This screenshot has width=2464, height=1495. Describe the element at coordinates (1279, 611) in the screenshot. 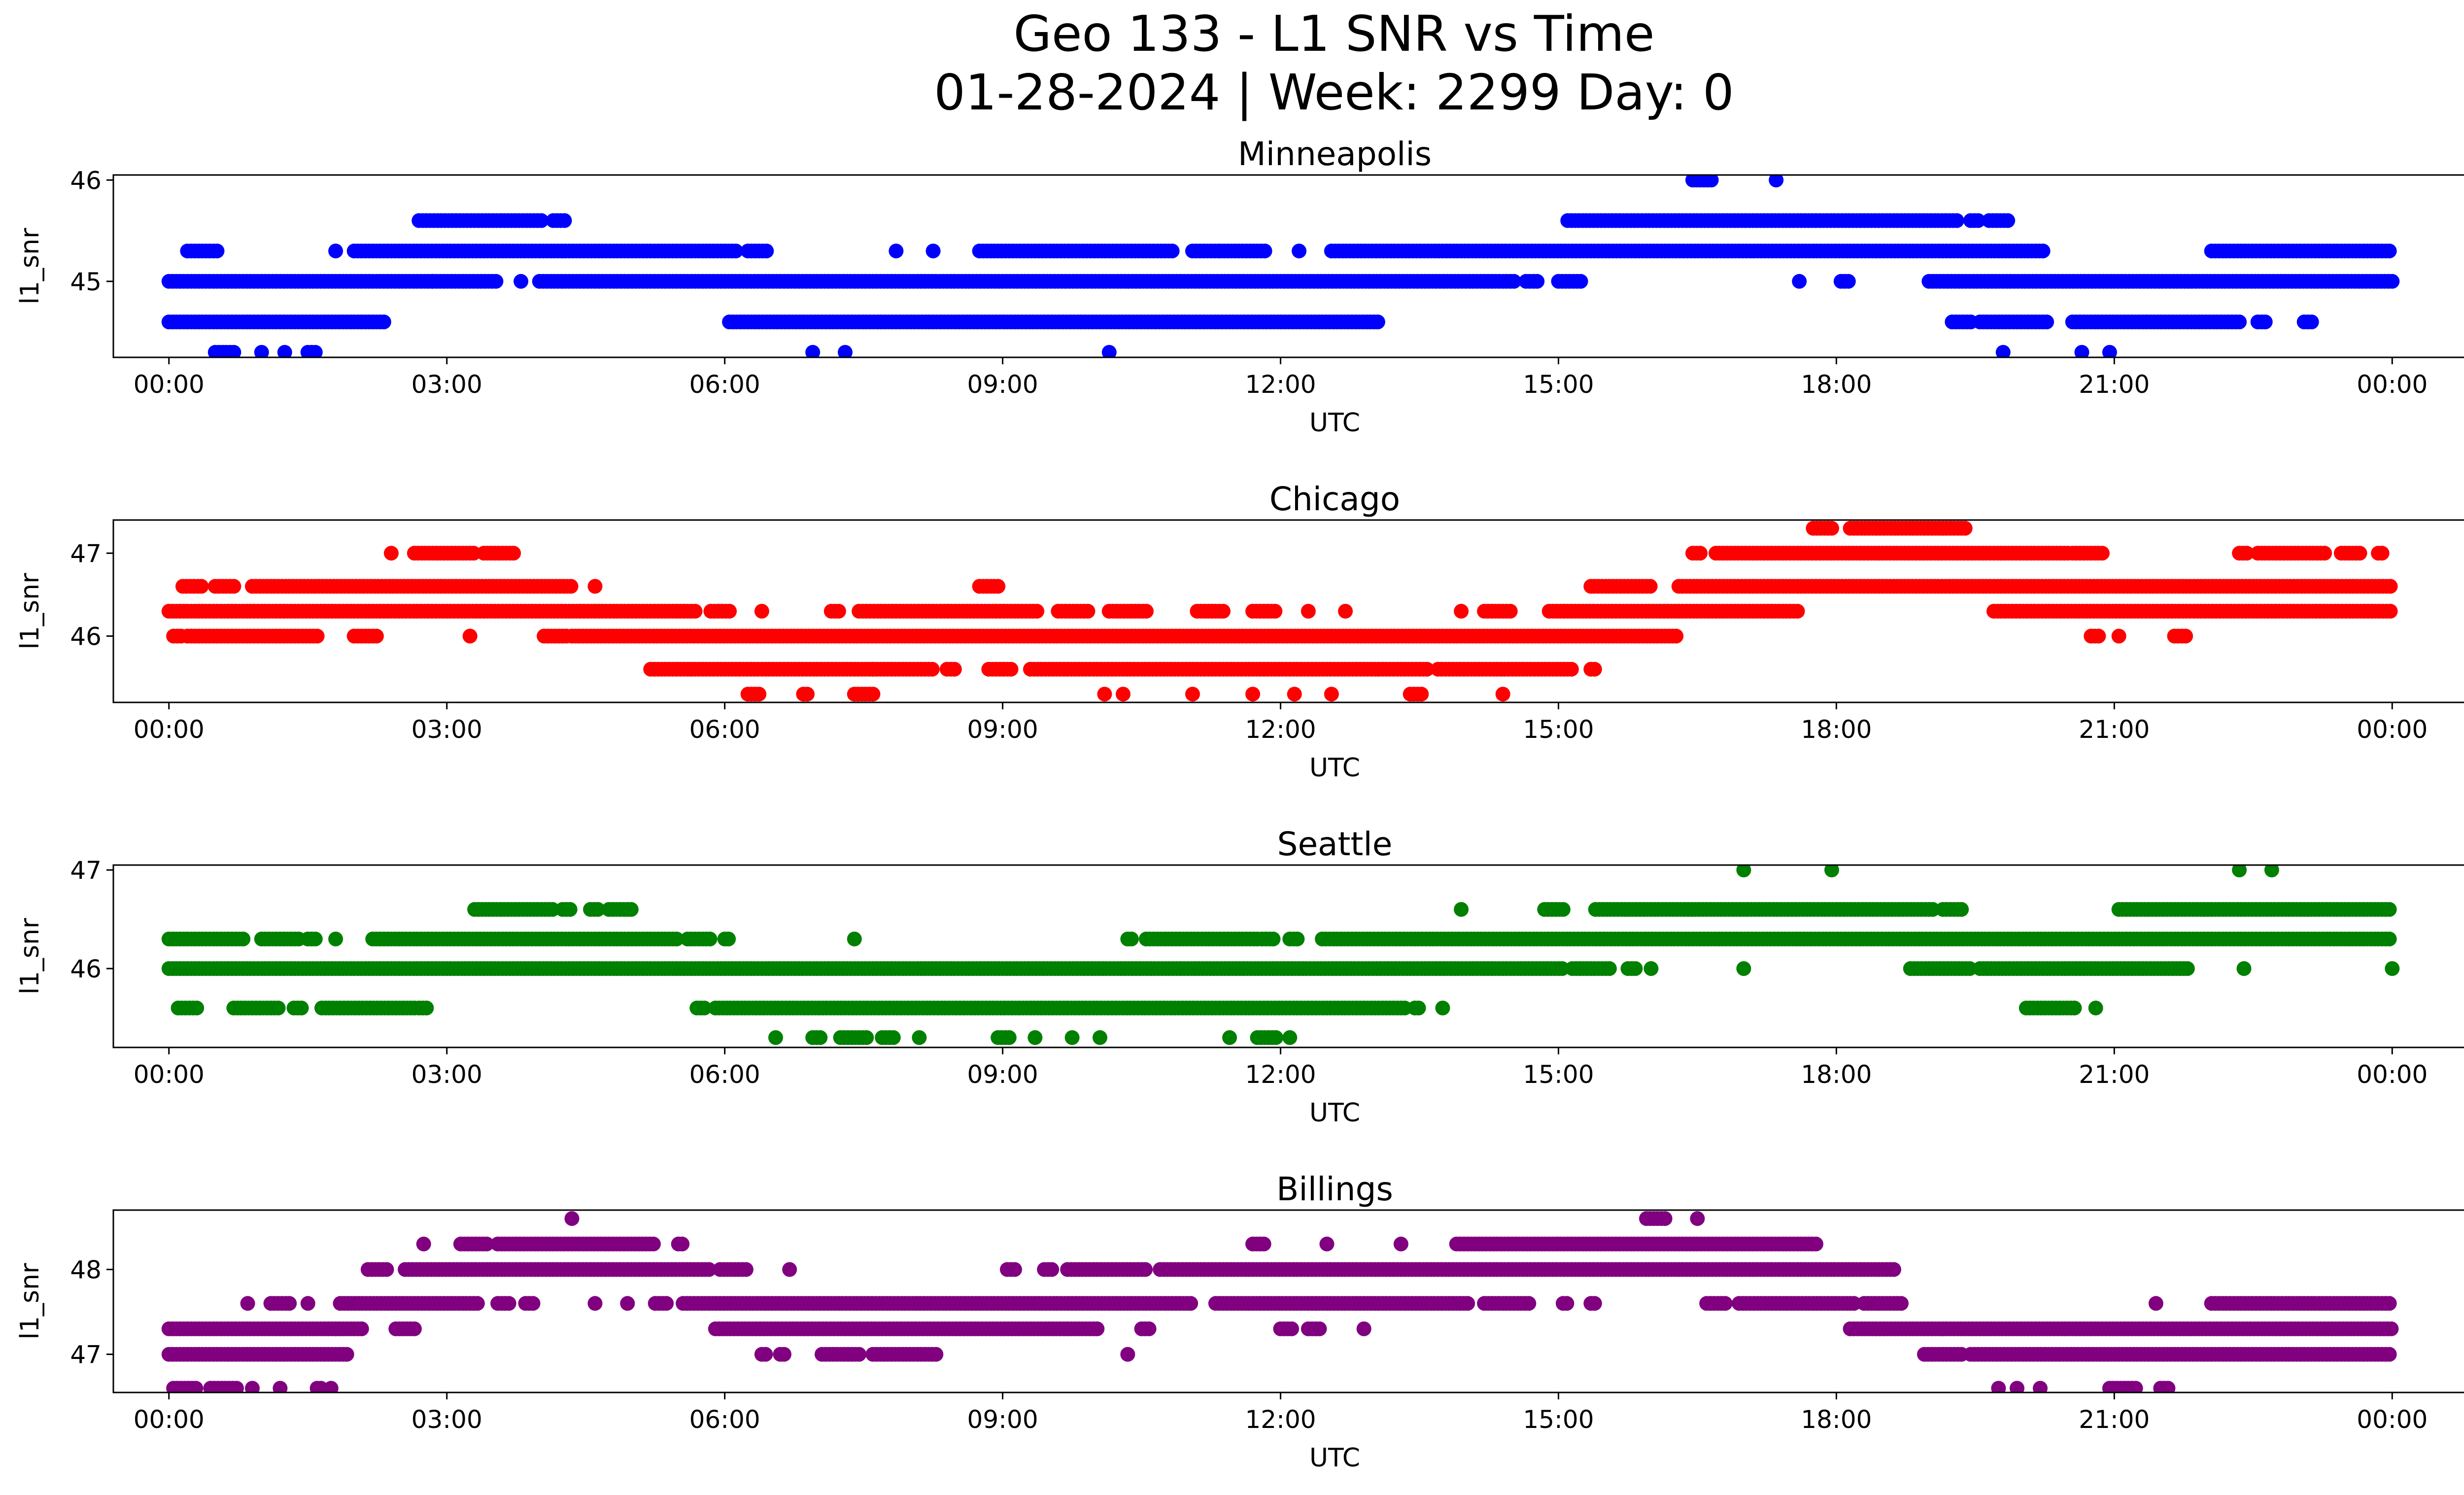

I see `data-points-chicago` at that location.